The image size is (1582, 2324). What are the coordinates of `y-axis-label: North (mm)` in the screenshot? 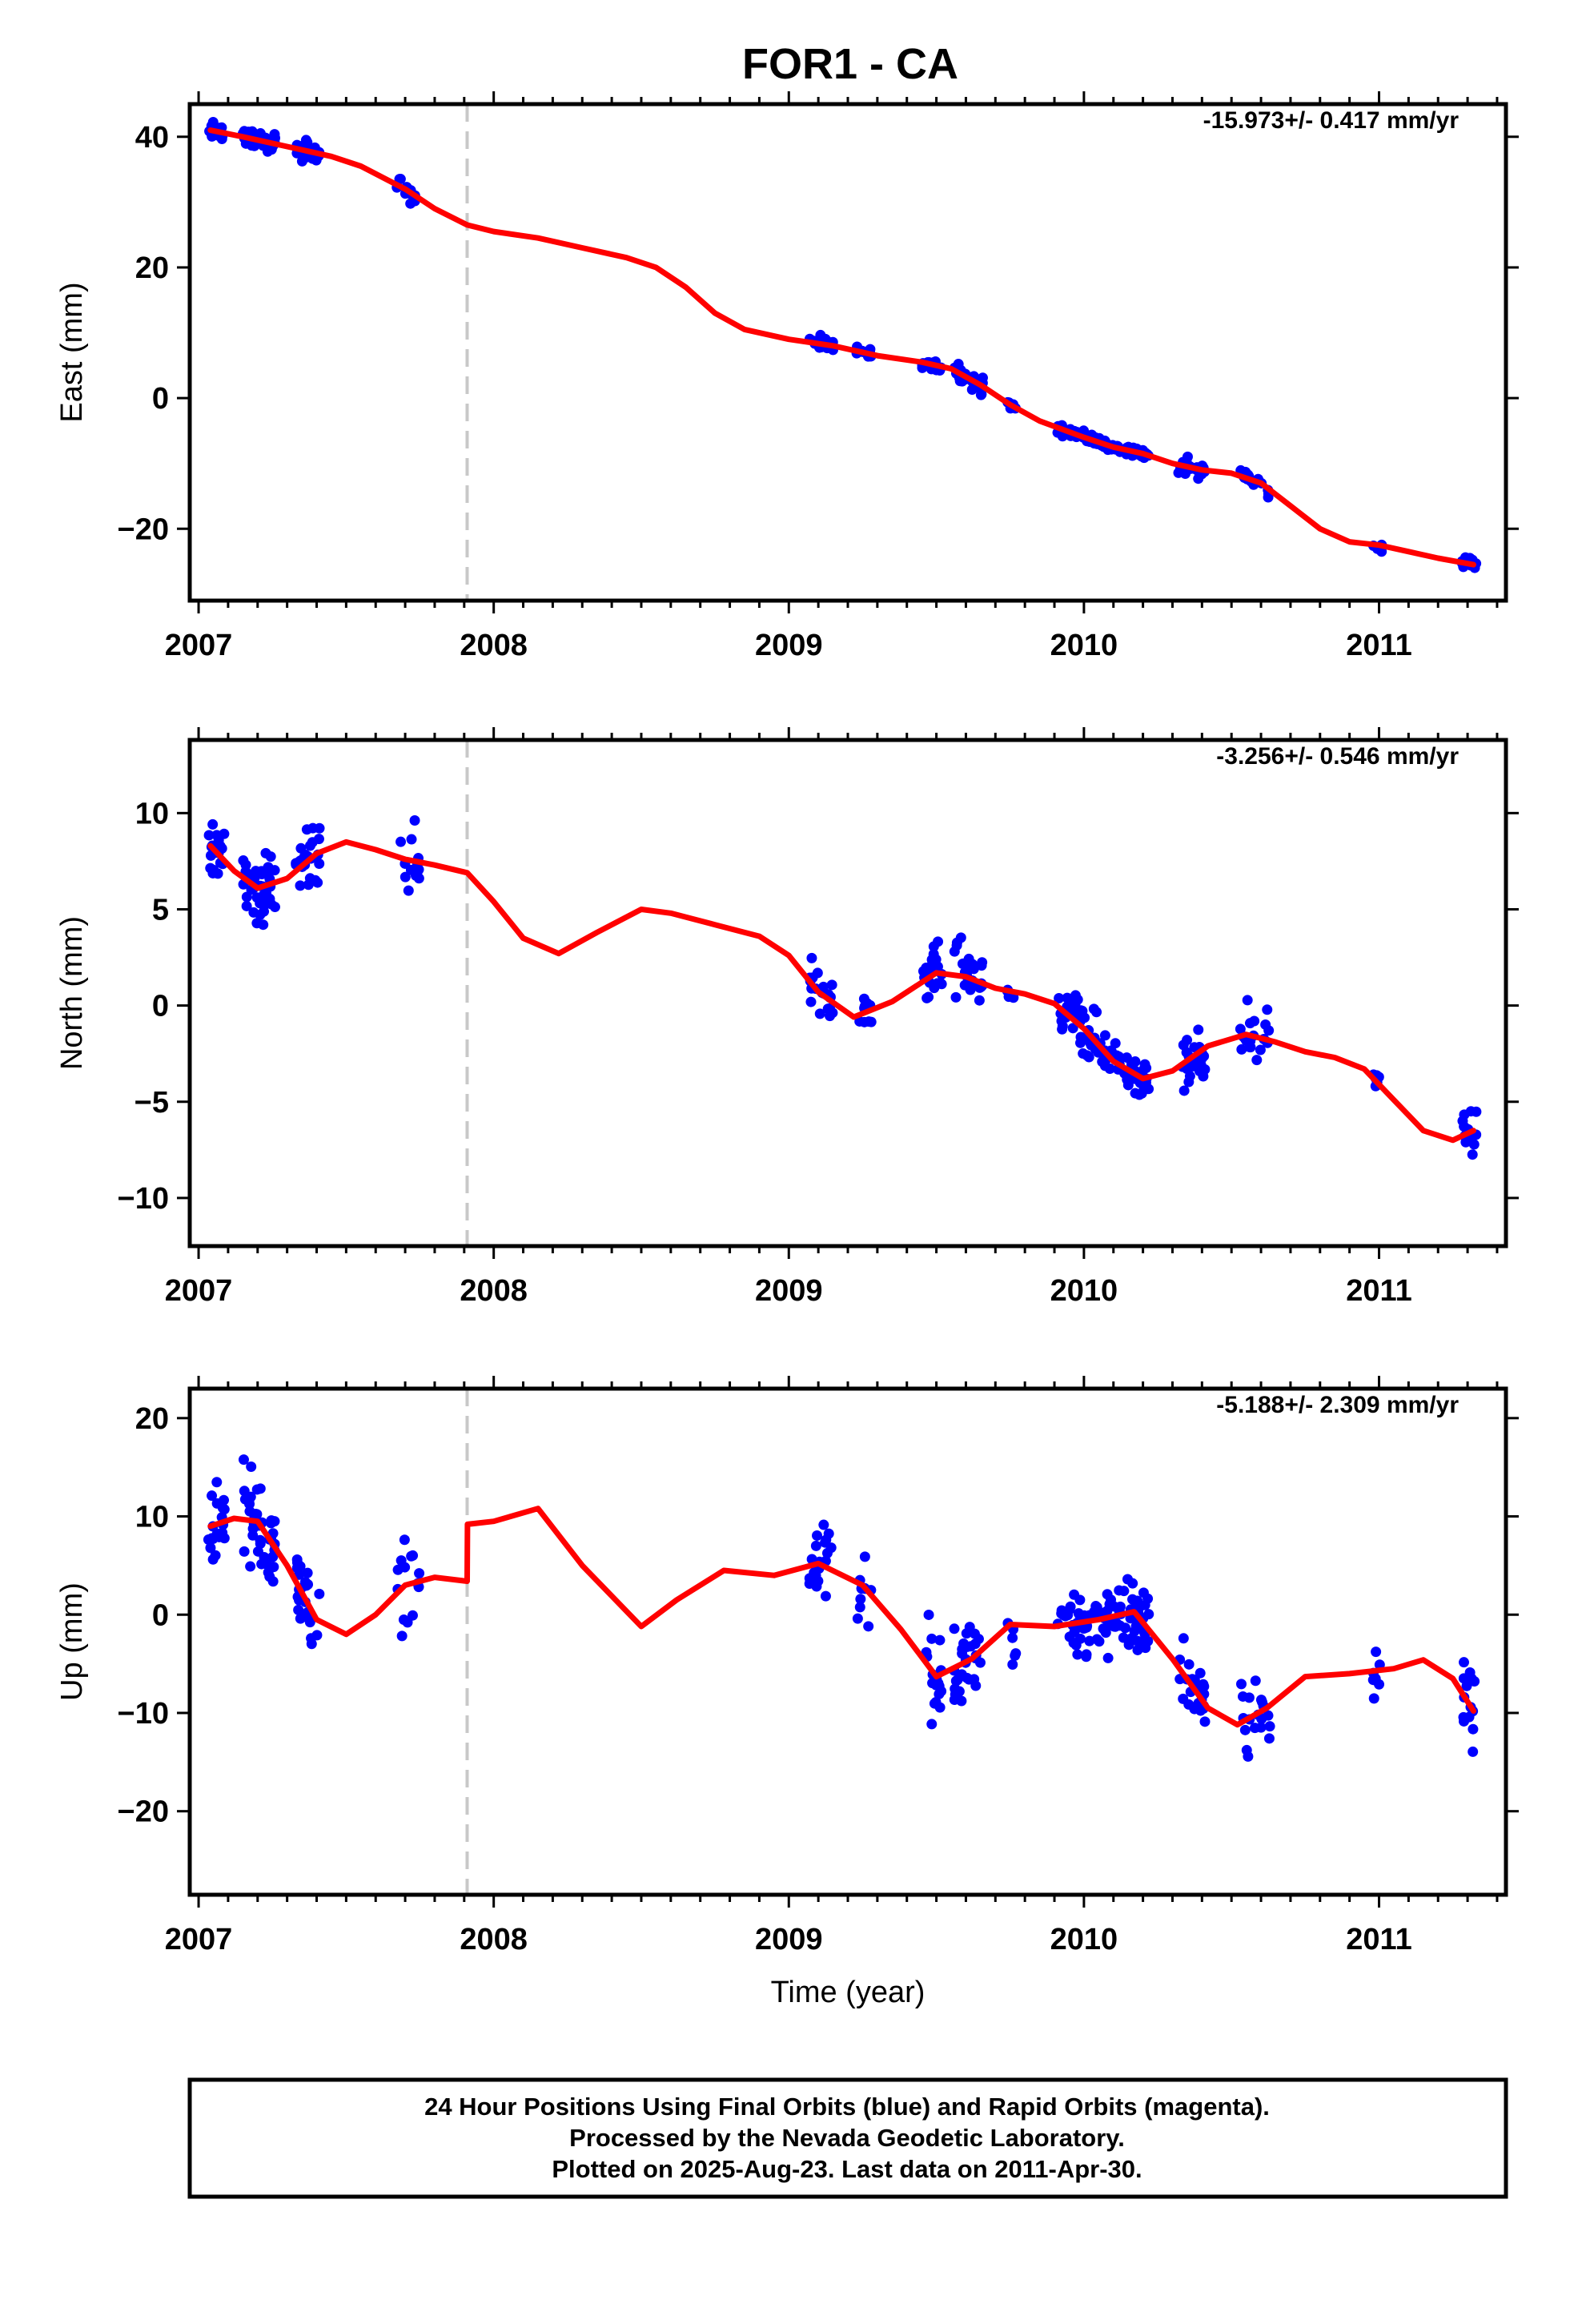 It's located at (72, 993).